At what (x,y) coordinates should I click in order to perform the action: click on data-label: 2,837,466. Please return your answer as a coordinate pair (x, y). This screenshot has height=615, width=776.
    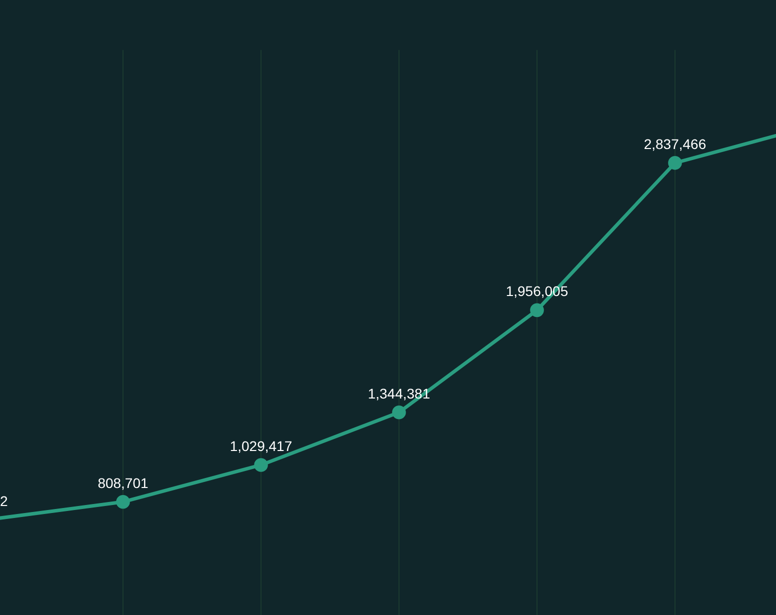
    Looking at the image, I should click on (675, 144).